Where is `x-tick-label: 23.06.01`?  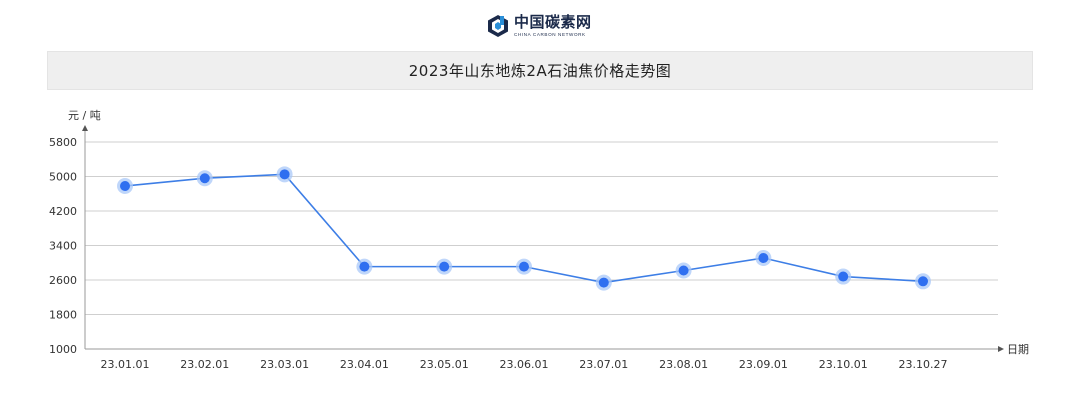
x-tick-label: 23.06.01 is located at coordinates (524, 364).